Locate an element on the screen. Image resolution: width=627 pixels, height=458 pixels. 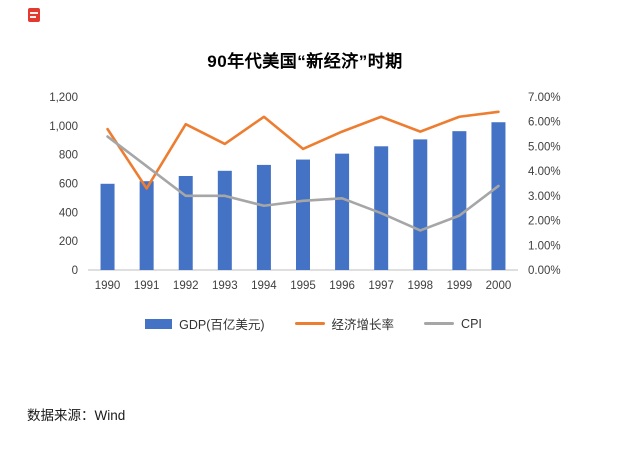
legend-swatch-cpi-line is located at coordinates (439, 323).